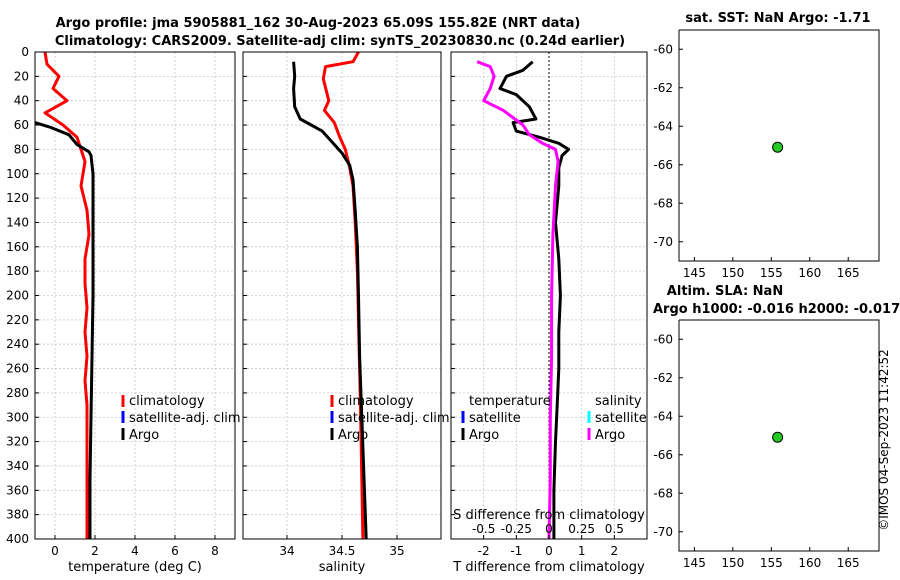  I want to click on x-tick-label: 1, so click(582, 551).